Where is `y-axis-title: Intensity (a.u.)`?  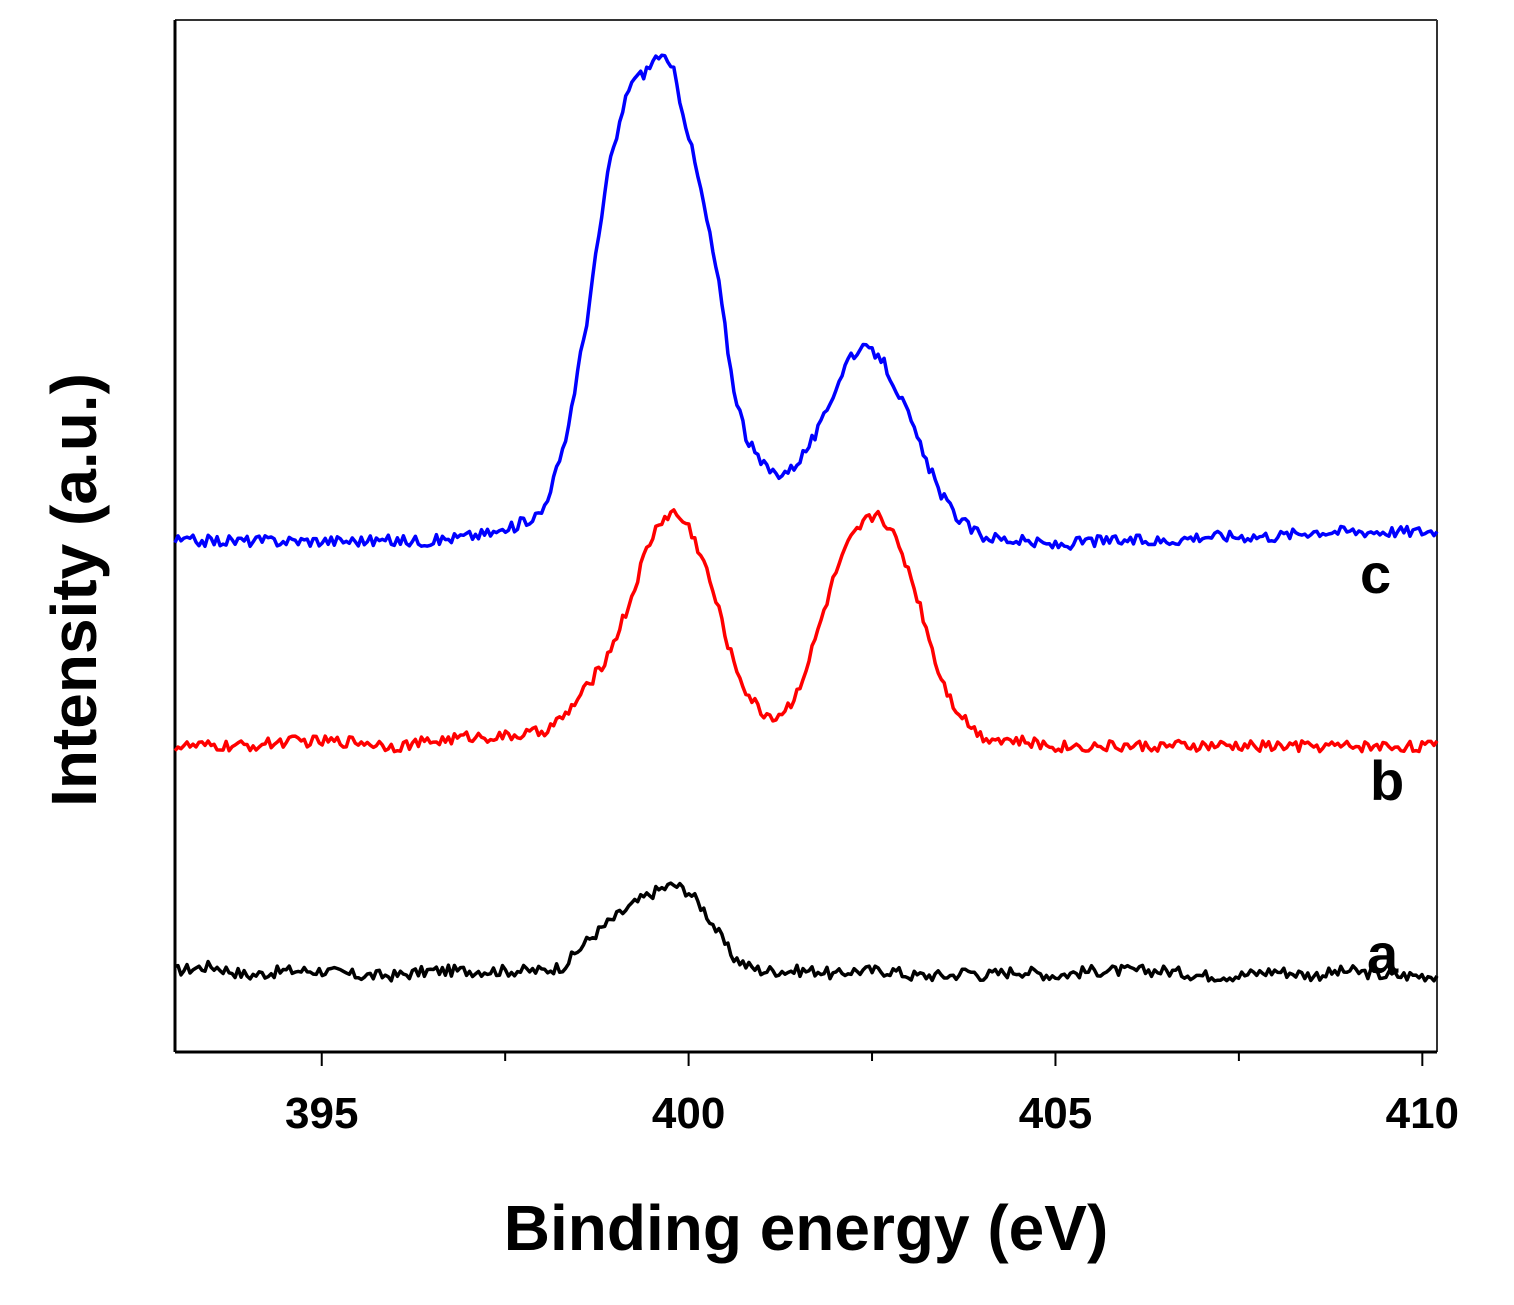
y-axis-title: Intensity (a.u.) is located at coordinates (74, 590).